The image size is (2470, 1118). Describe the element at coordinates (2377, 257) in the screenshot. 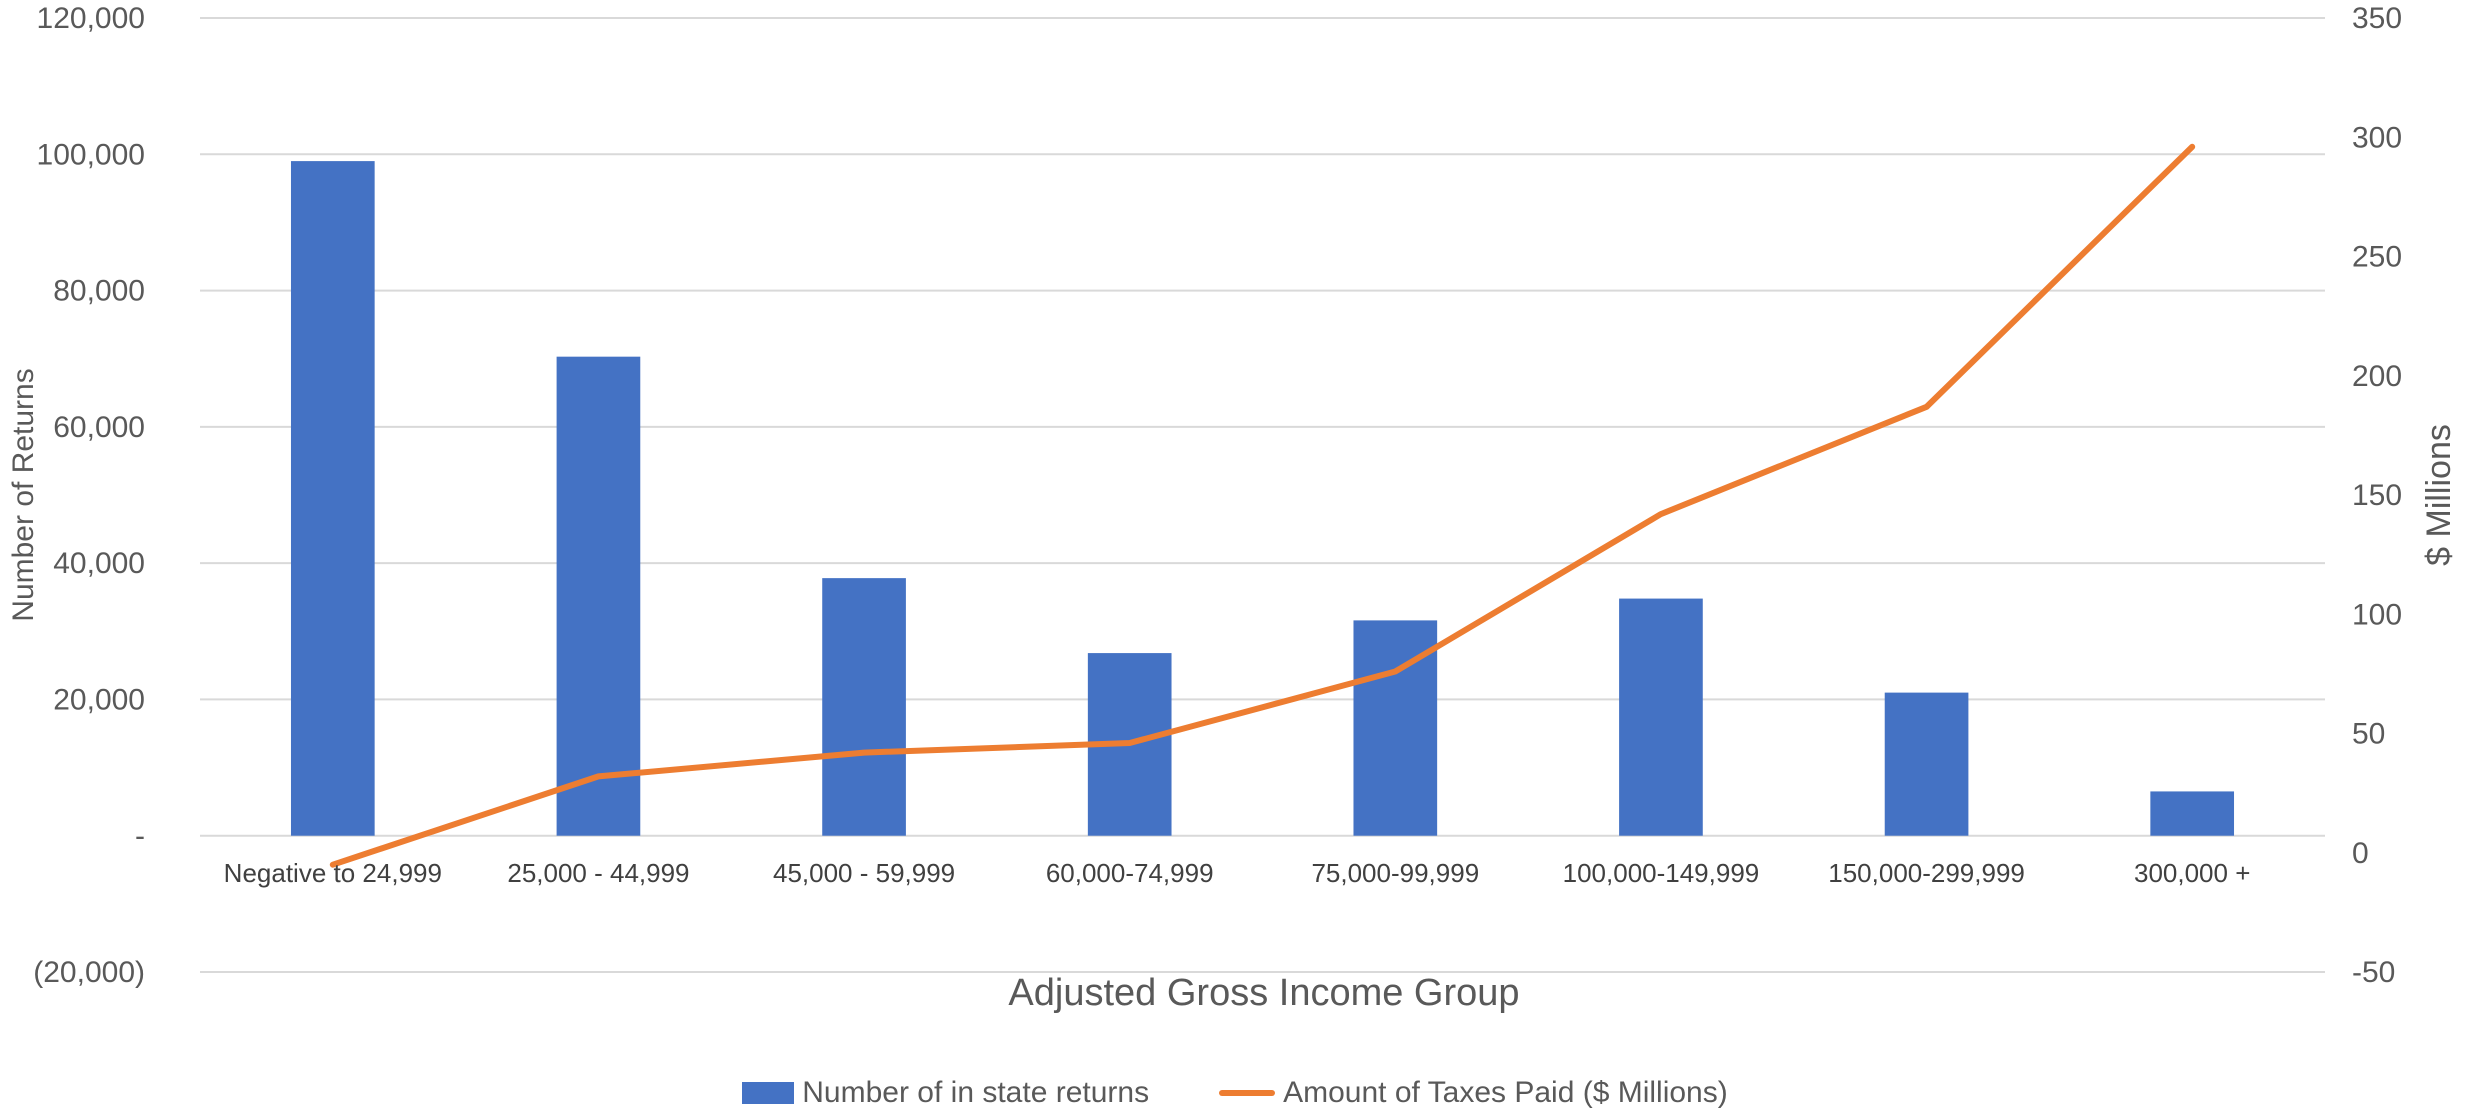

I see `y2-tick-label: 250` at that location.